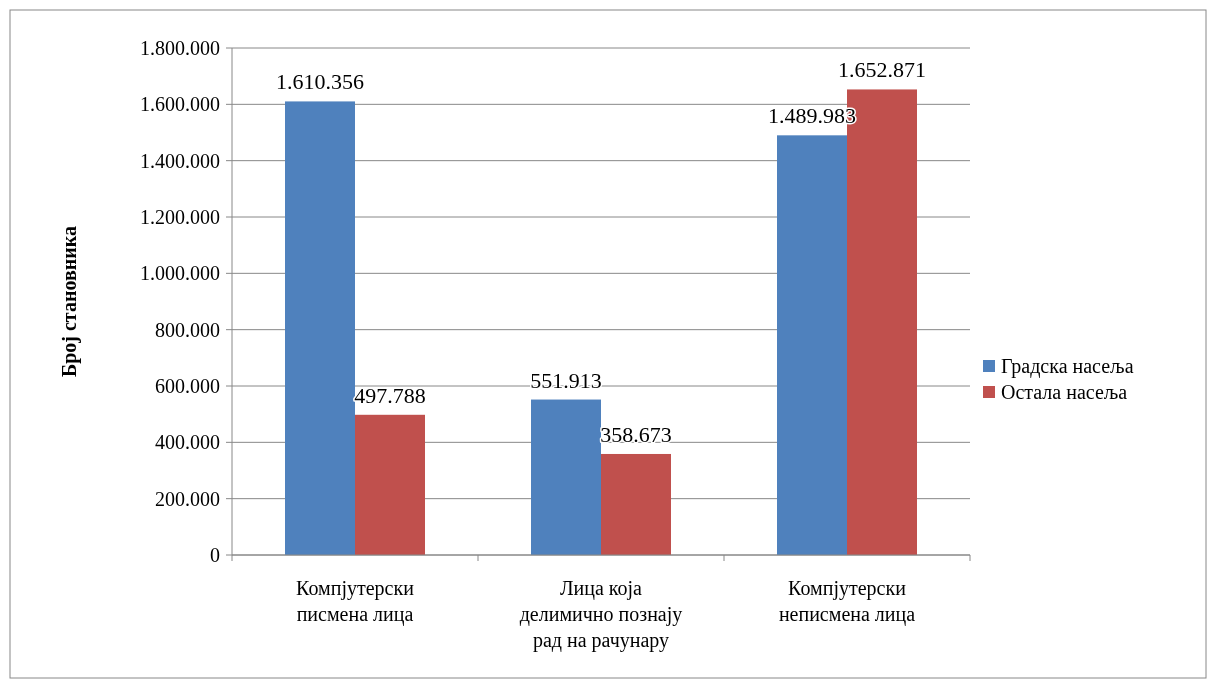 Image resolution: width=1216 pixels, height=684 pixels. I want to click on x-tick-label: Компјутерски писмена лица, so click(355, 601).